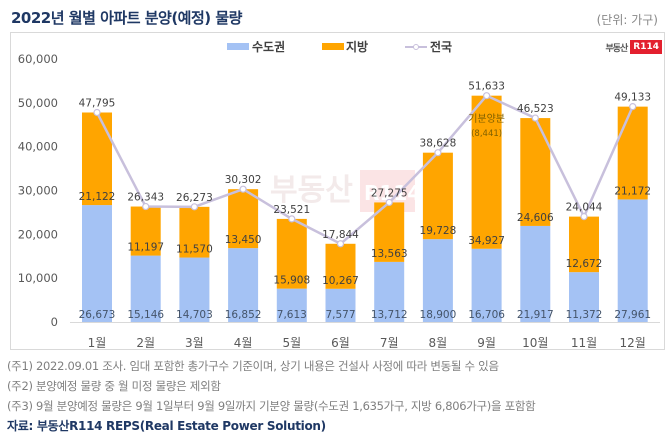 The image size is (670, 442). What do you see at coordinates (535, 315) in the screenshot?
I see `data-label-capital: 21,917` at bounding box center [535, 315].